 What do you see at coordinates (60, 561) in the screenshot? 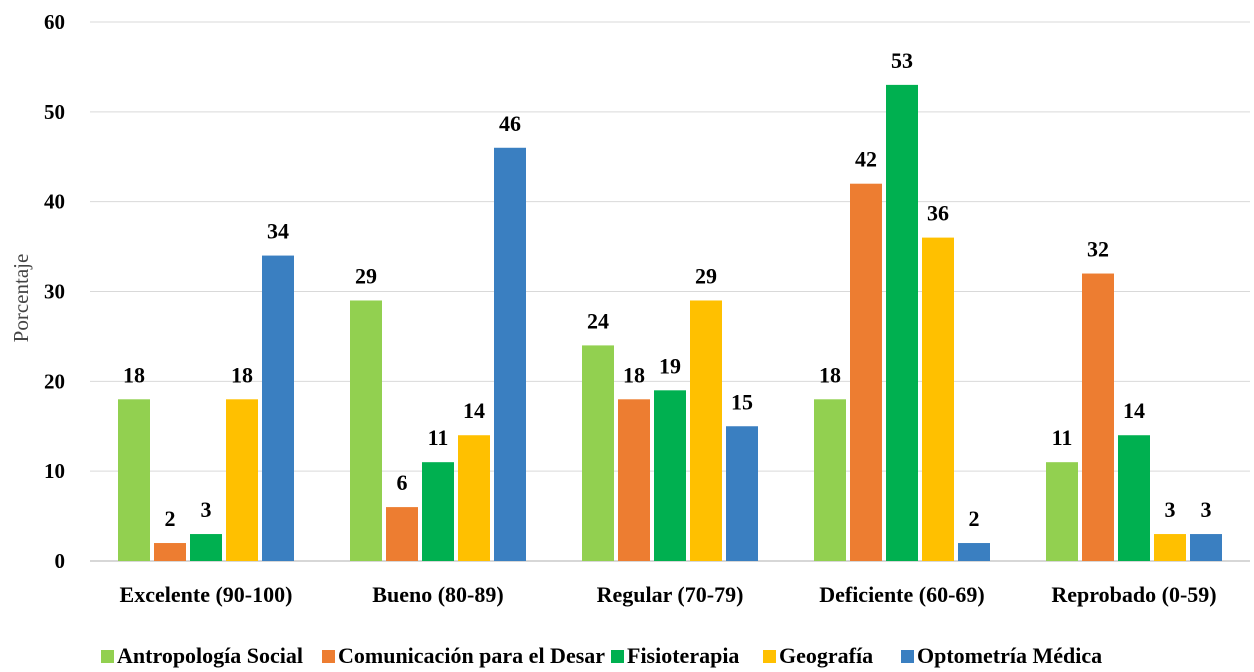
I see `y-tick-label: 0` at bounding box center [60, 561].